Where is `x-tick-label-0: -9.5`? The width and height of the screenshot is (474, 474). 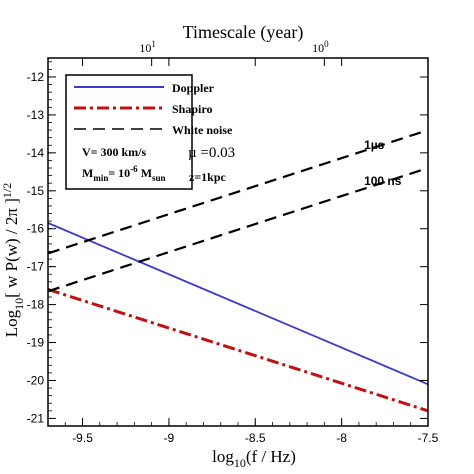 x-tick-label-0: -9.5 is located at coordinates (82, 438).